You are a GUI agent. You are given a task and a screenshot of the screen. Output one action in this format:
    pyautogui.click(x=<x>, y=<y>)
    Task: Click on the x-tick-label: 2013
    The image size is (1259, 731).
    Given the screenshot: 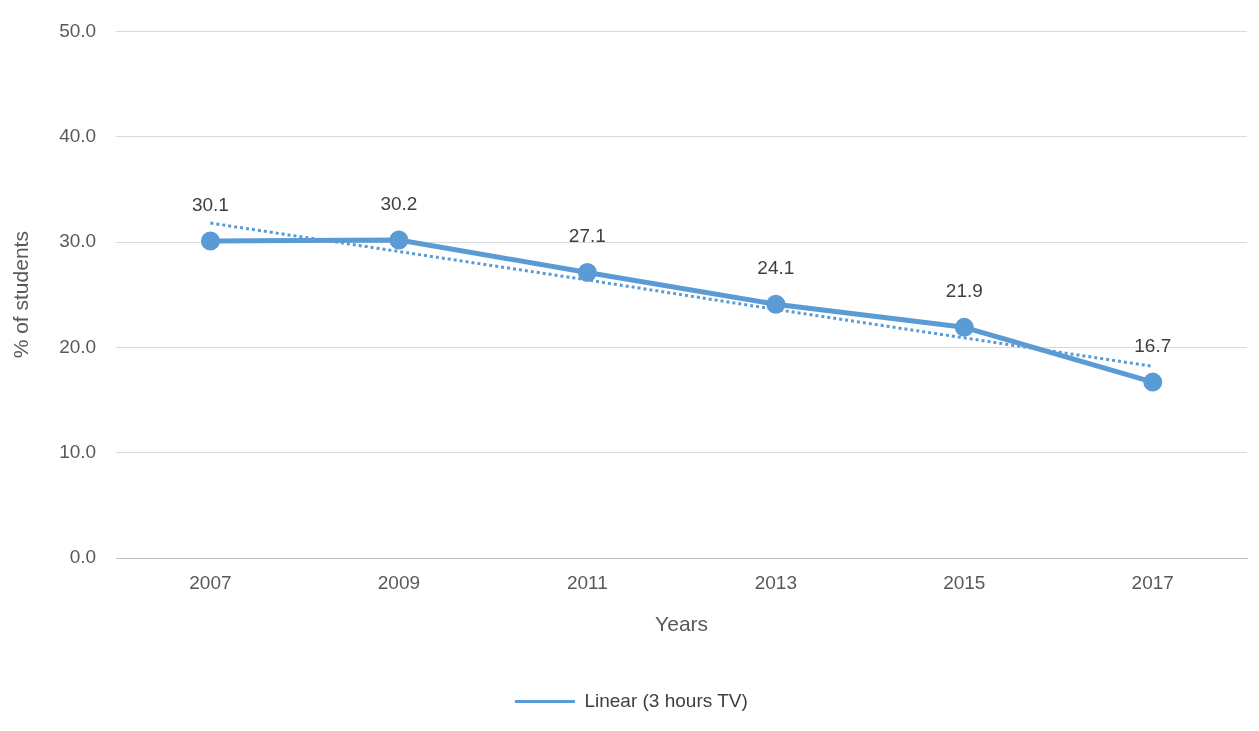 What is the action you would take?
    pyautogui.click(x=775, y=582)
    